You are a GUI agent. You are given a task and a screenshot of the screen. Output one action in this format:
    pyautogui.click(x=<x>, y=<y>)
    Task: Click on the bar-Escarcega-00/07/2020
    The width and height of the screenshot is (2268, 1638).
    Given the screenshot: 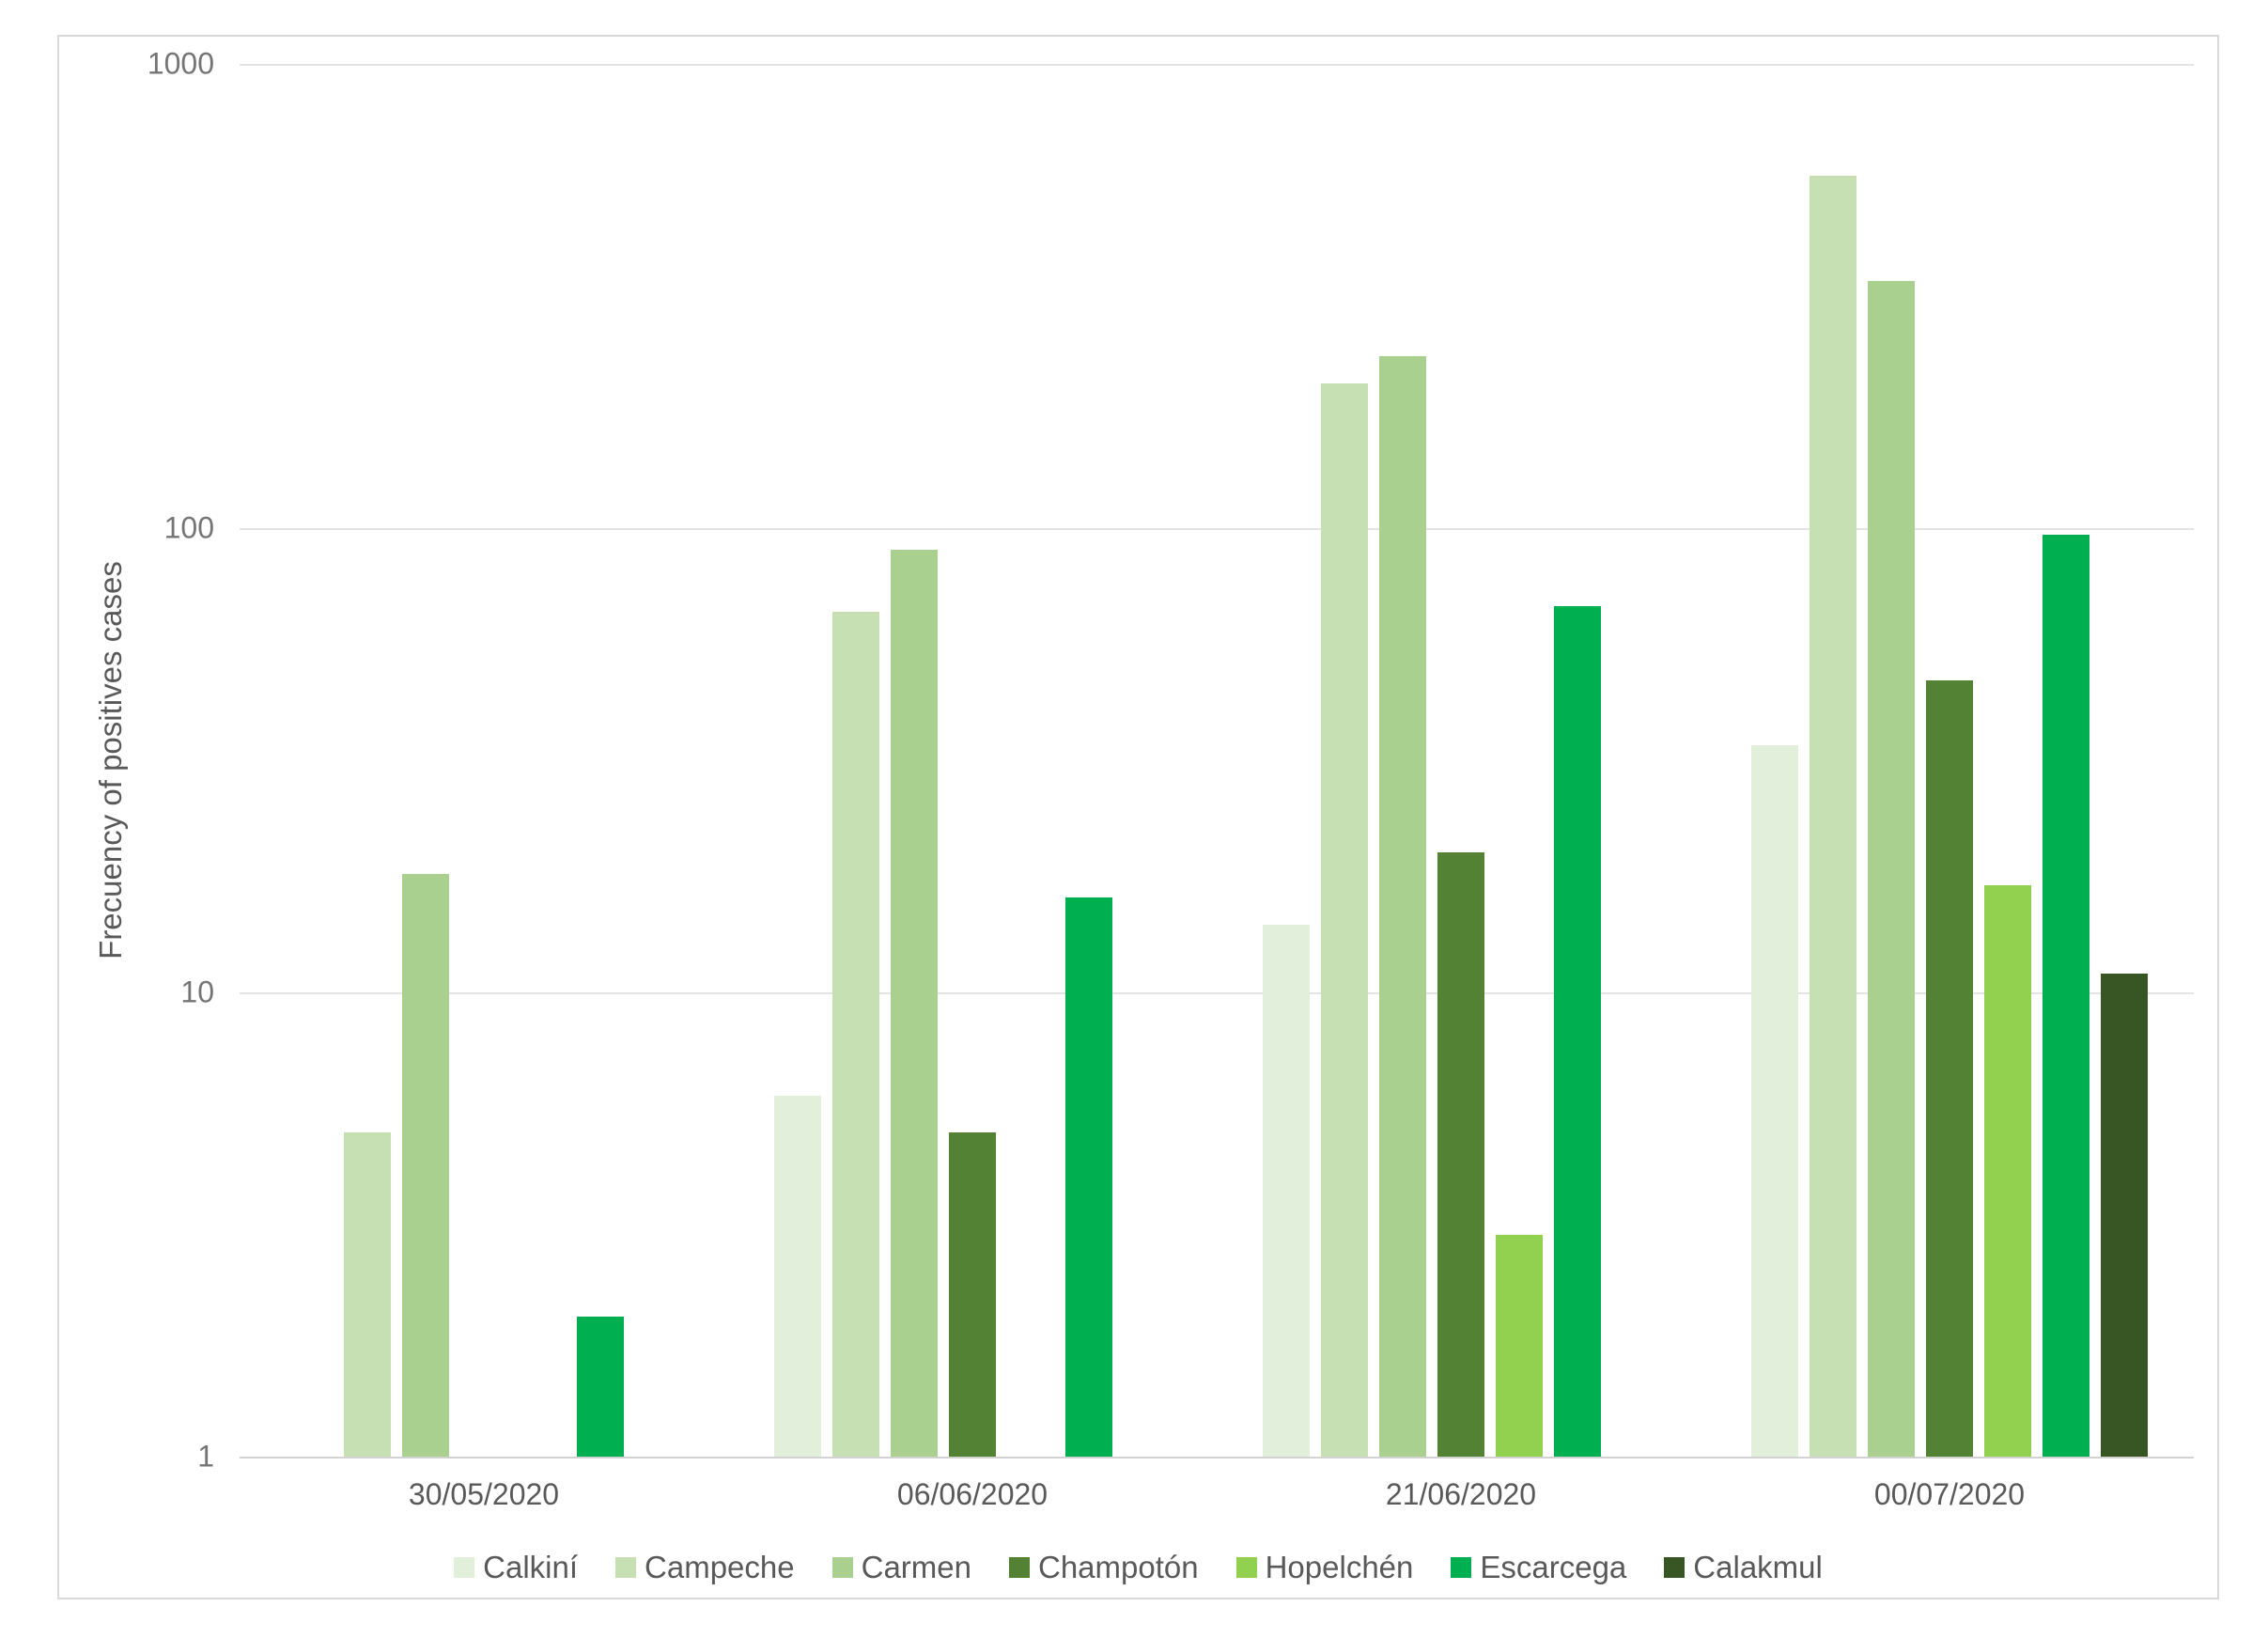 What is the action you would take?
    pyautogui.click(x=2066, y=996)
    